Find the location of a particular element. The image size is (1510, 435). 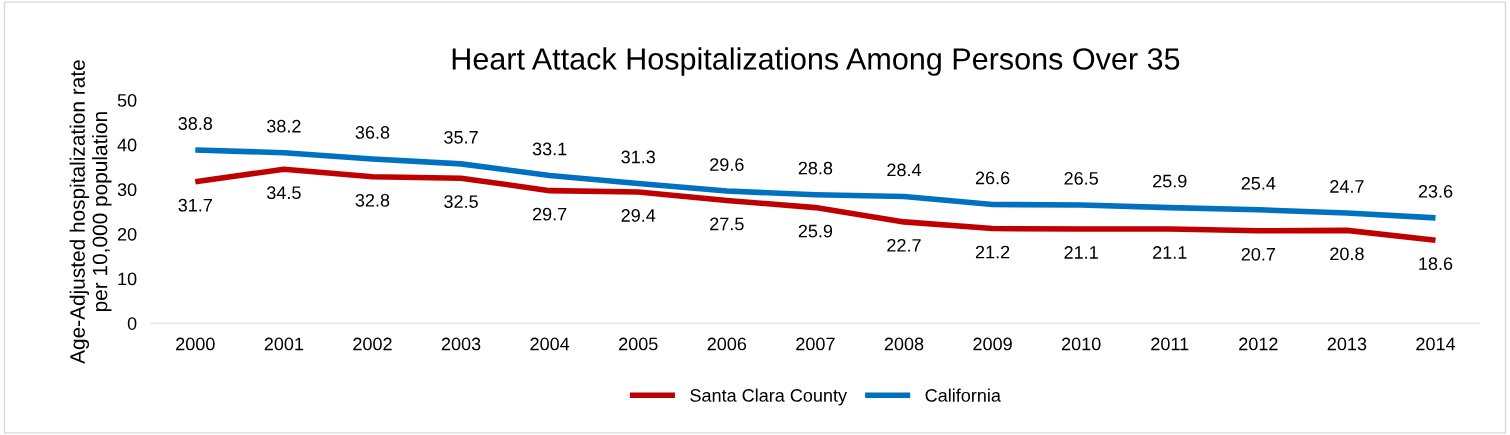

data-label: 33.1 is located at coordinates (549, 149).